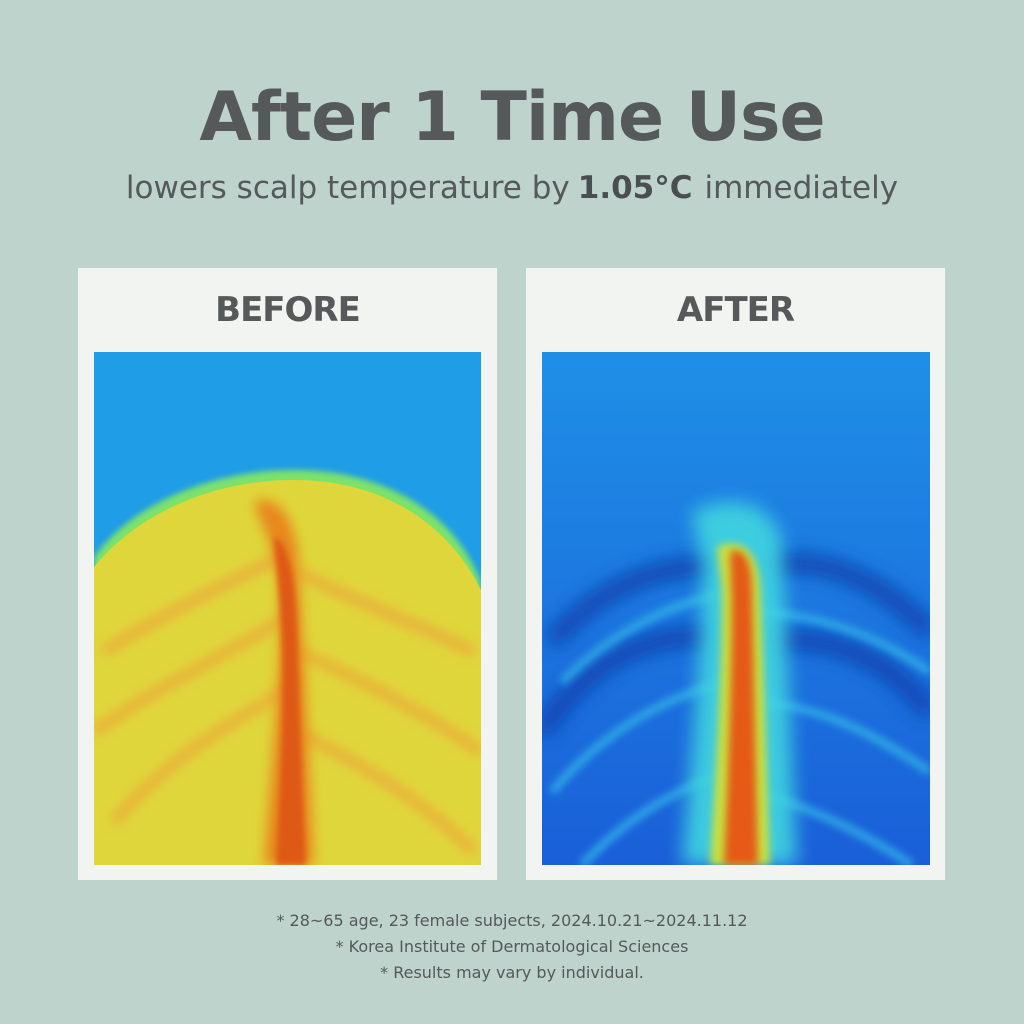  I want to click on panel-label: AFTER, so click(735, 310).